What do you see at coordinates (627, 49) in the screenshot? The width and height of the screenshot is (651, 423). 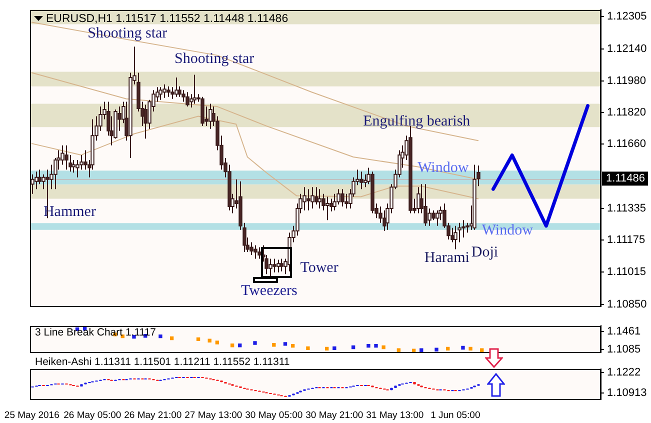 I see `y-tick-label: 1.12140` at bounding box center [627, 49].